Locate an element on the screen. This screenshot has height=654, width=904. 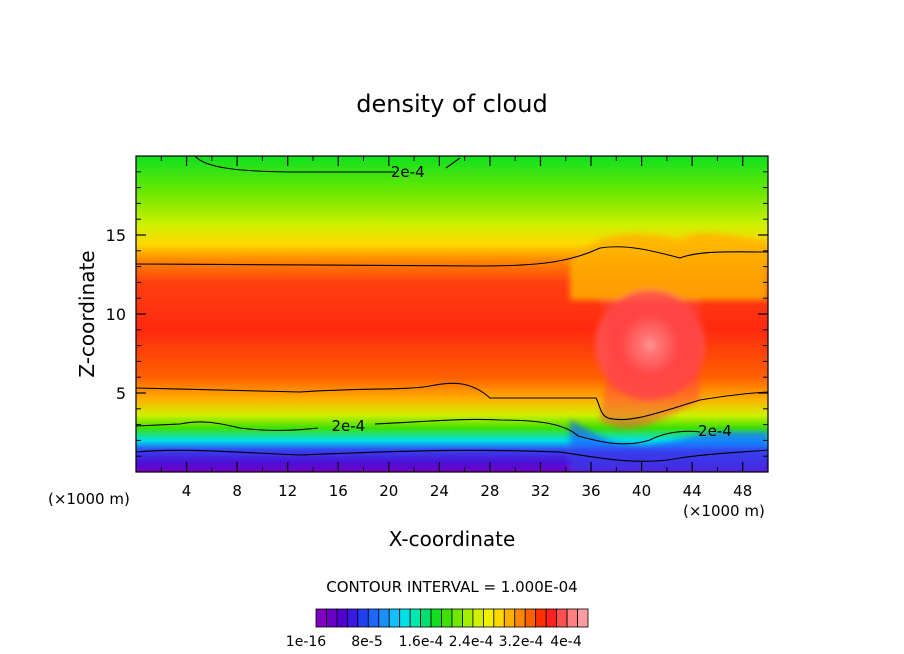
y-tick-label: 5 is located at coordinates (121, 393).